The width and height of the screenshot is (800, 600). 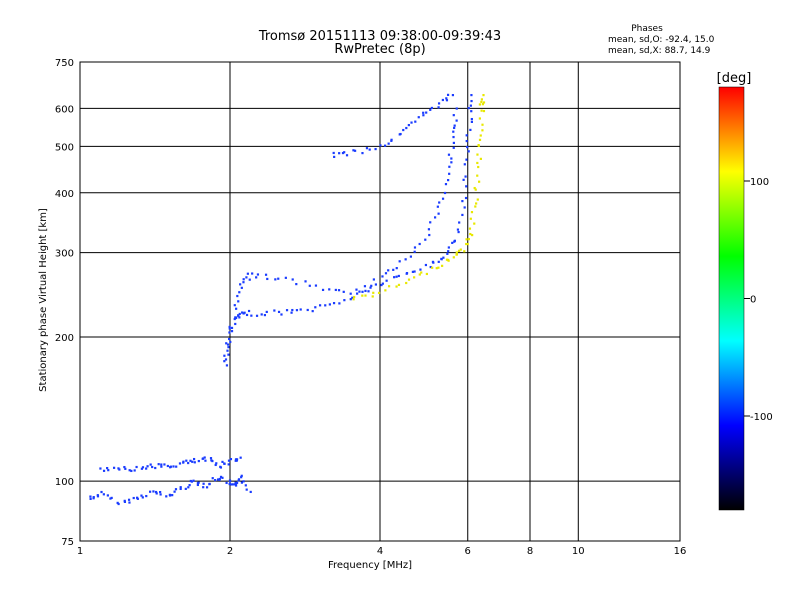 I want to click on chart-subtitle: RwPretec (8p), so click(x=379, y=49).